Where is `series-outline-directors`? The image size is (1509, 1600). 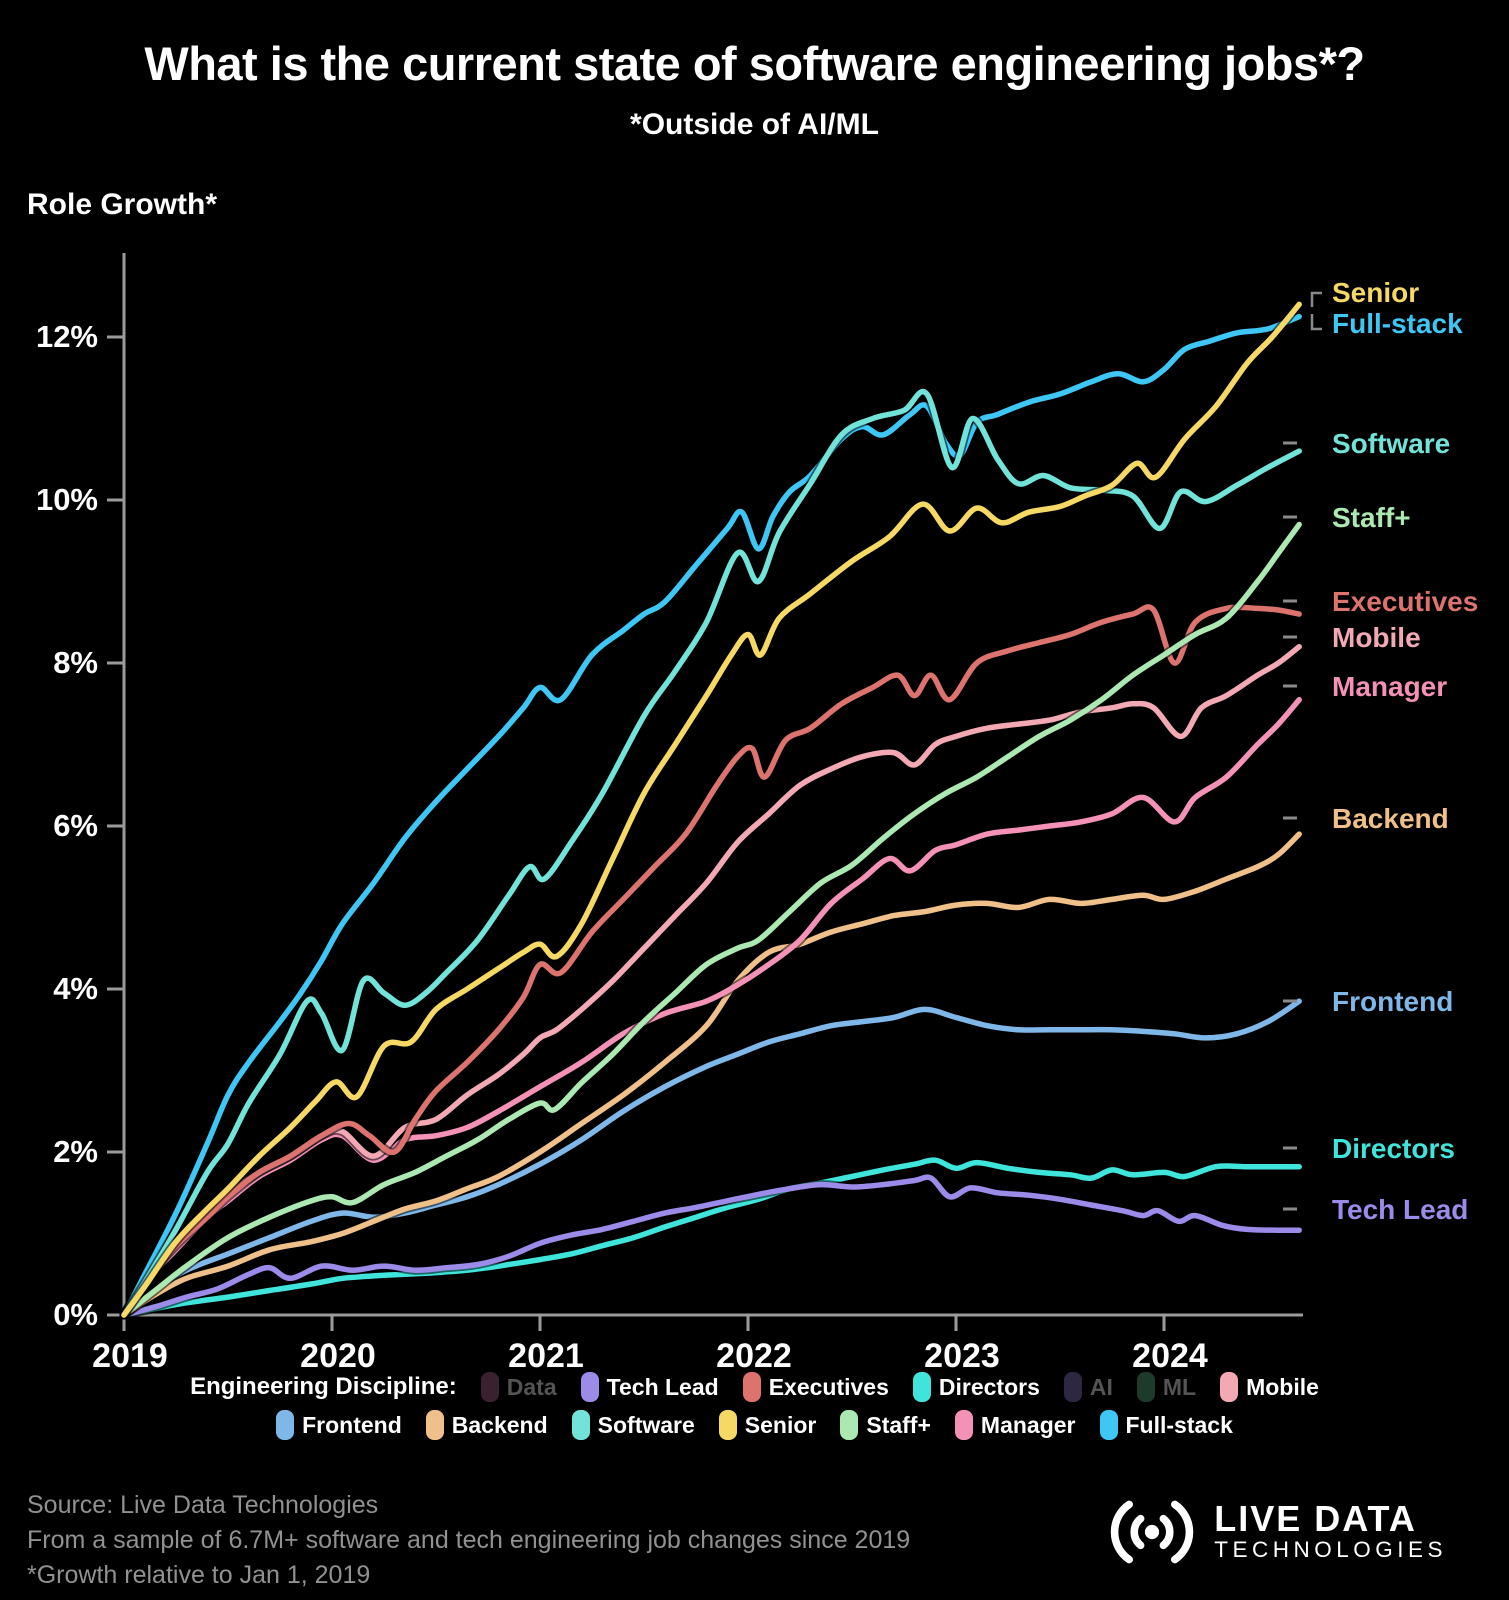
series-outline-directors is located at coordinates (711, 1237).